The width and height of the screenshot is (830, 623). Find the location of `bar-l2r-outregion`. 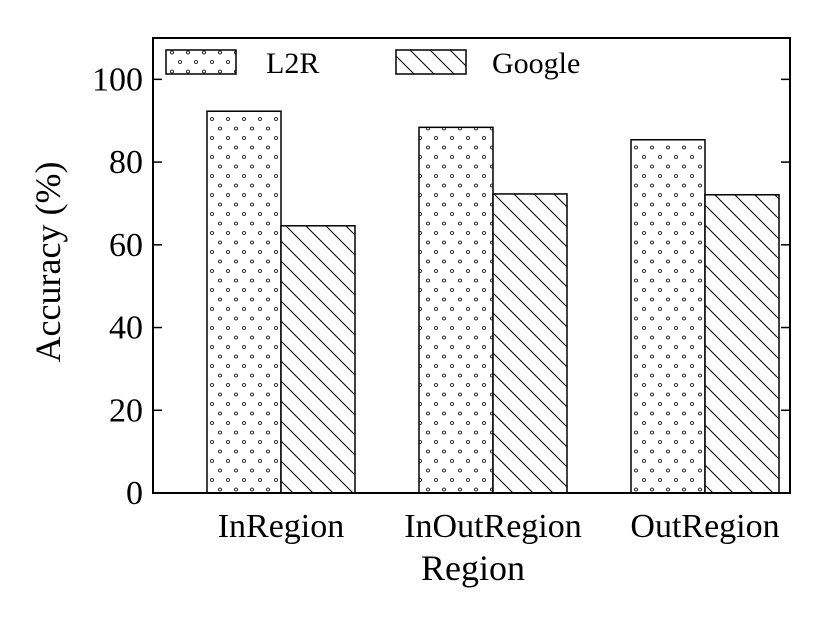

bar-l2r-outregion is located at coordinates (668, 316).